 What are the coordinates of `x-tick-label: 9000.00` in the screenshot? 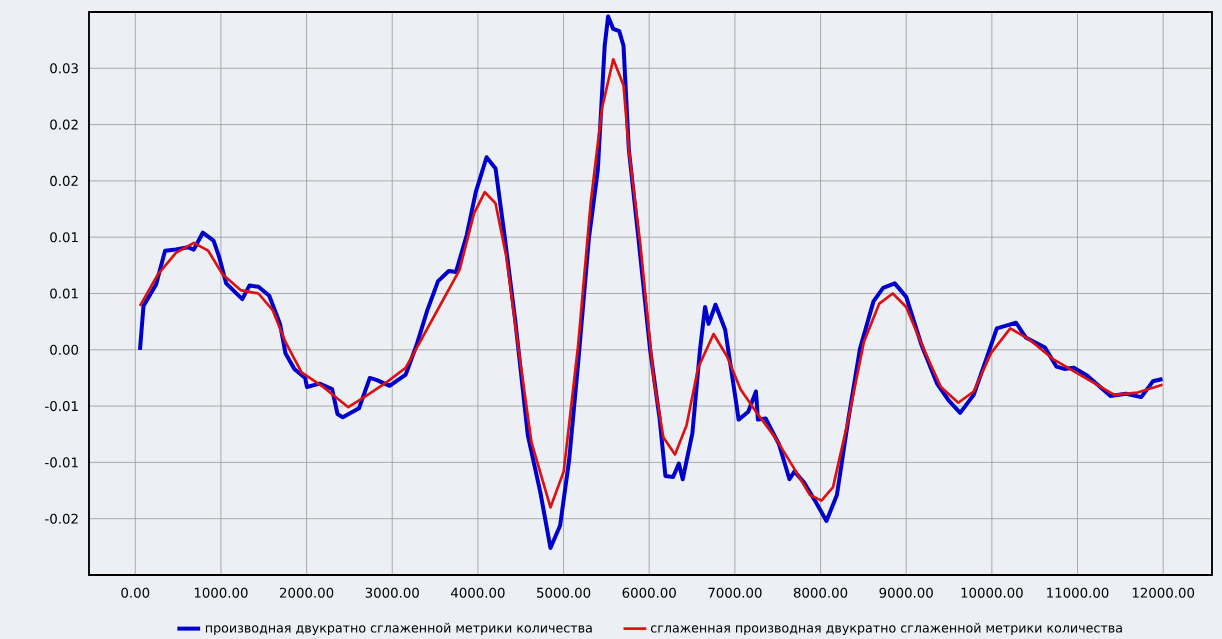 It's located at (906, 592).